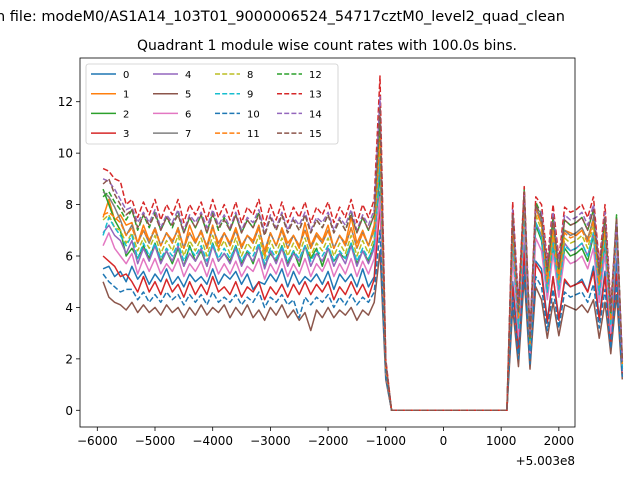  I want to click on legend-label-9: 9, so click(250, 95).